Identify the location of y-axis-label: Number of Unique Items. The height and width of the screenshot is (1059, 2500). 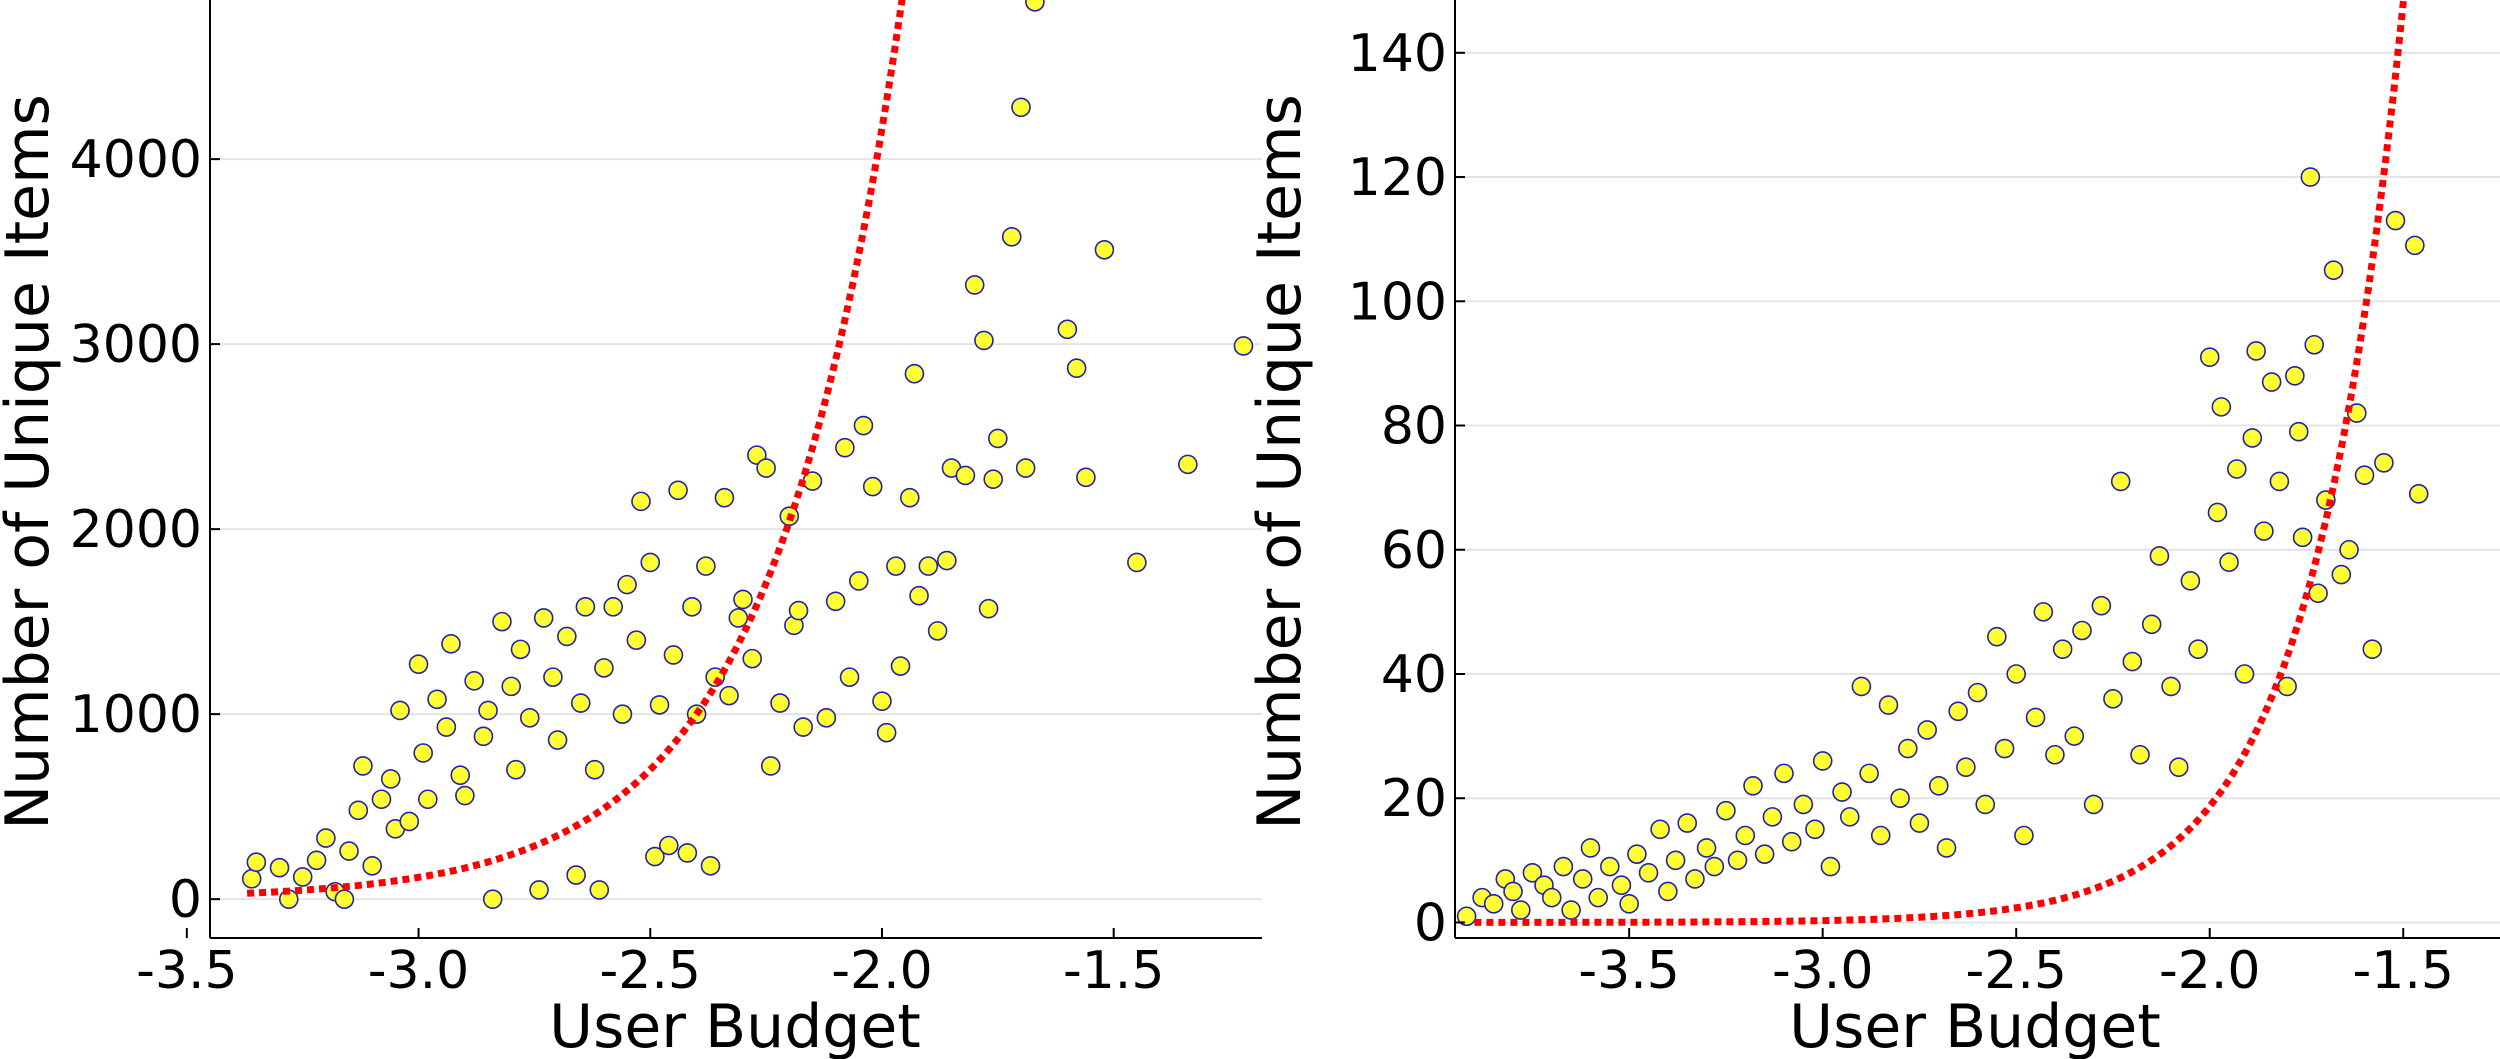
(31, 462).